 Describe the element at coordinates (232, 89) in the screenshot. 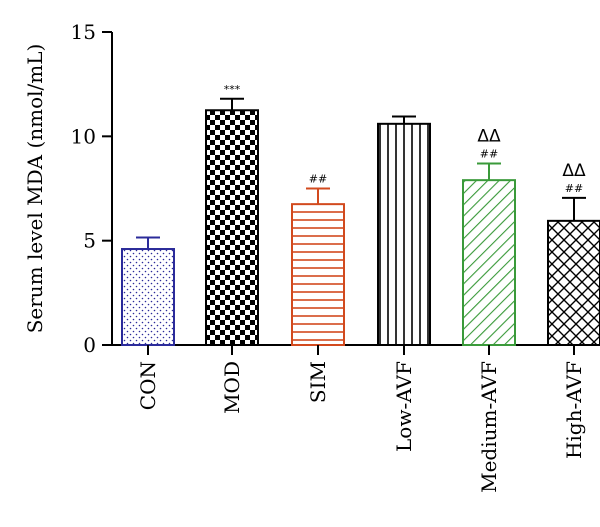

I see `significance-label: ***` at that location.